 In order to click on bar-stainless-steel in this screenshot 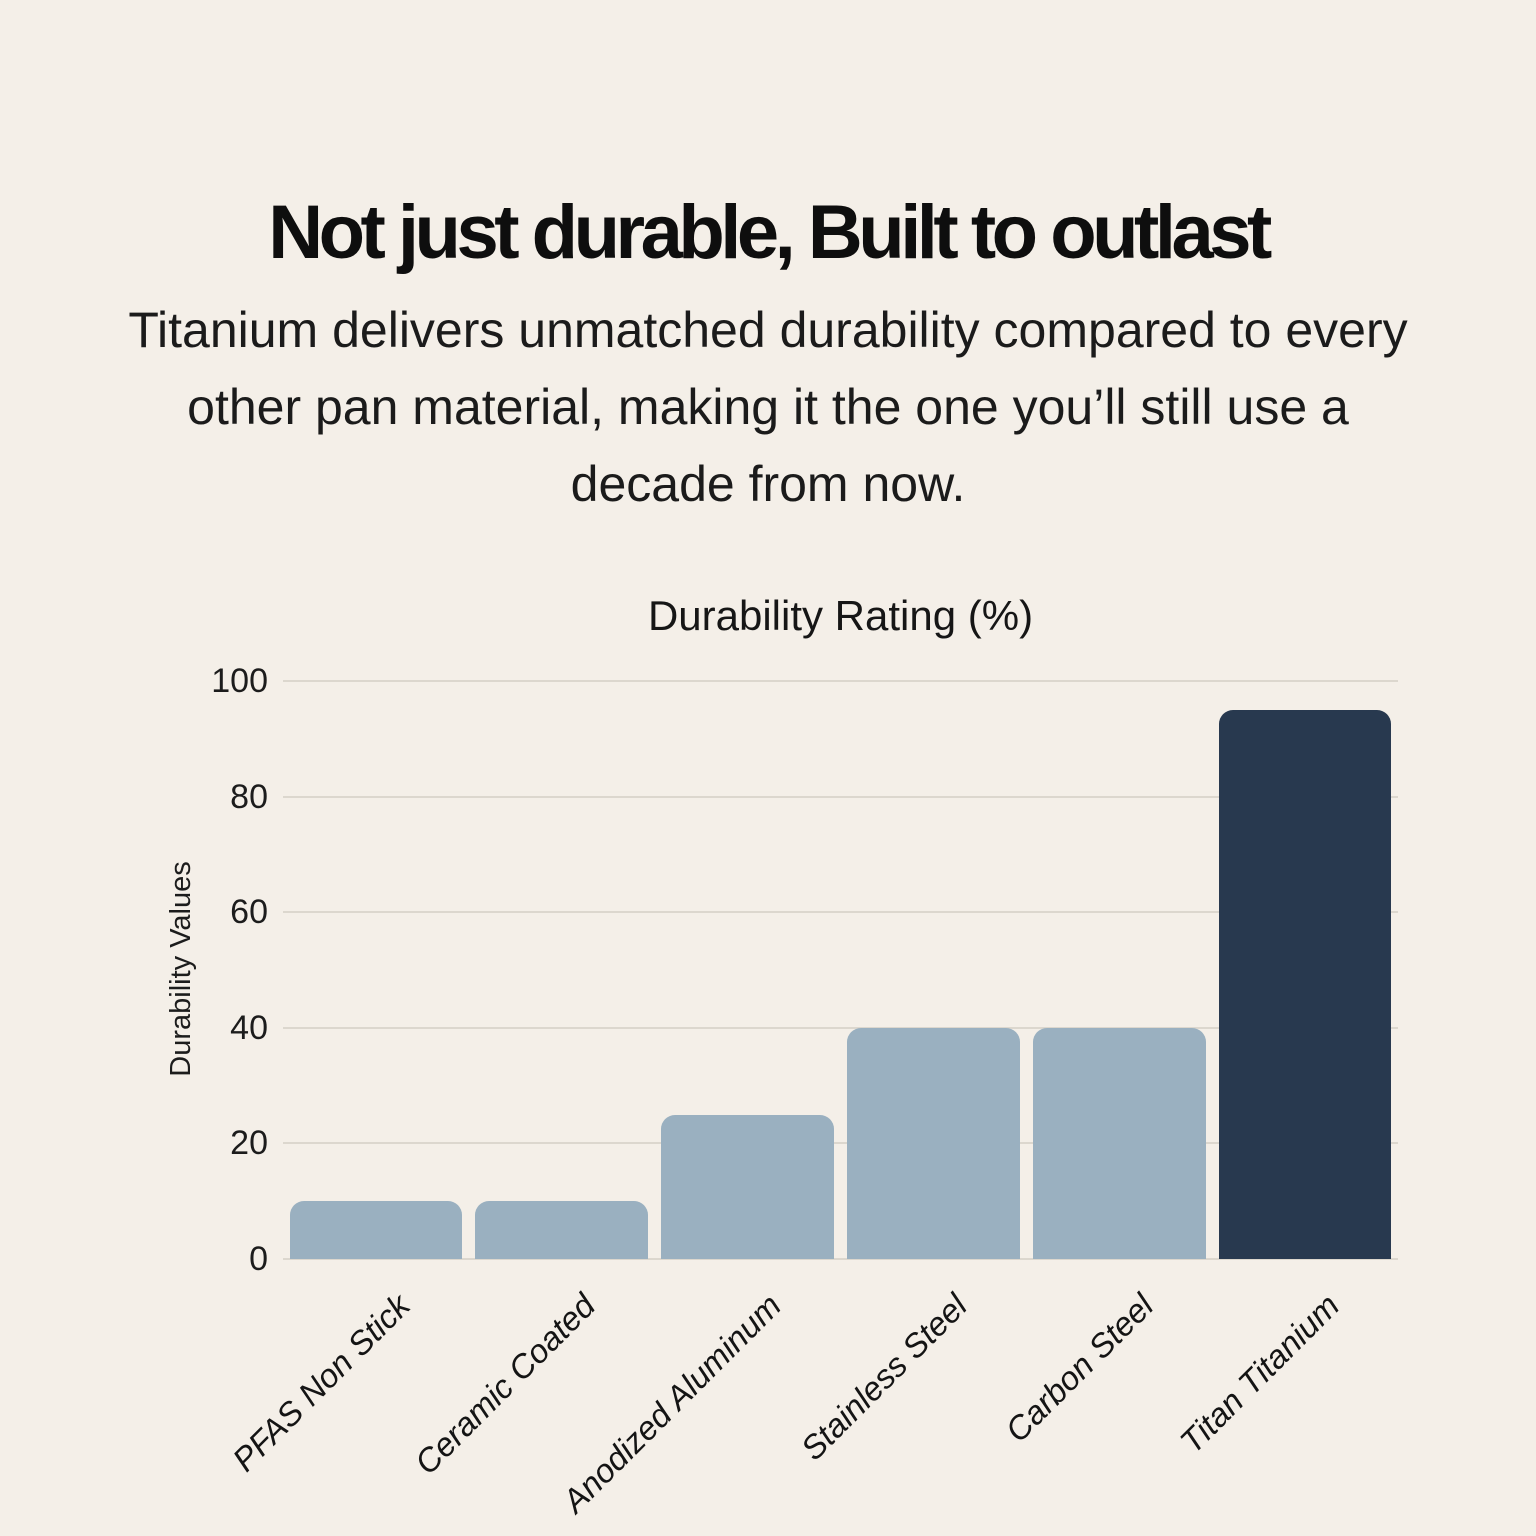, I will do `click(933, 1143)`.